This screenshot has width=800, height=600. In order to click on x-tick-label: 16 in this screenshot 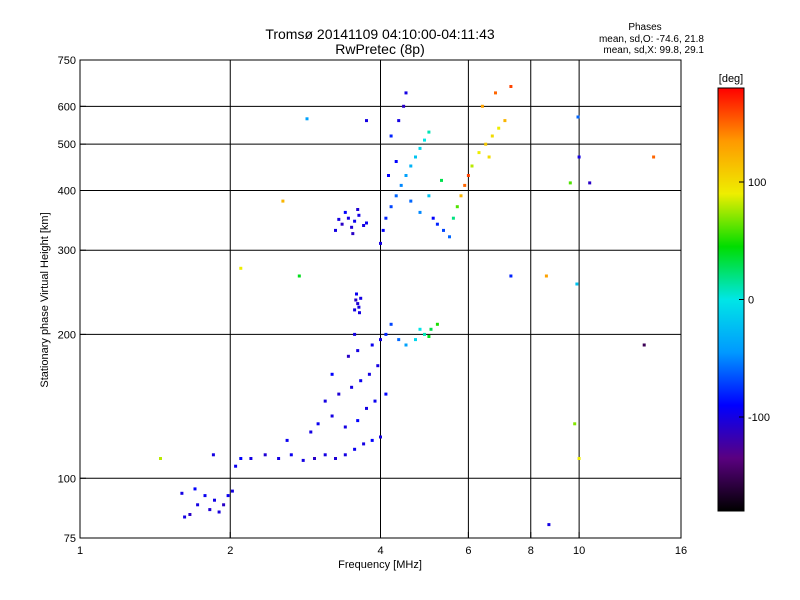, I will do `click(681, 551)`.